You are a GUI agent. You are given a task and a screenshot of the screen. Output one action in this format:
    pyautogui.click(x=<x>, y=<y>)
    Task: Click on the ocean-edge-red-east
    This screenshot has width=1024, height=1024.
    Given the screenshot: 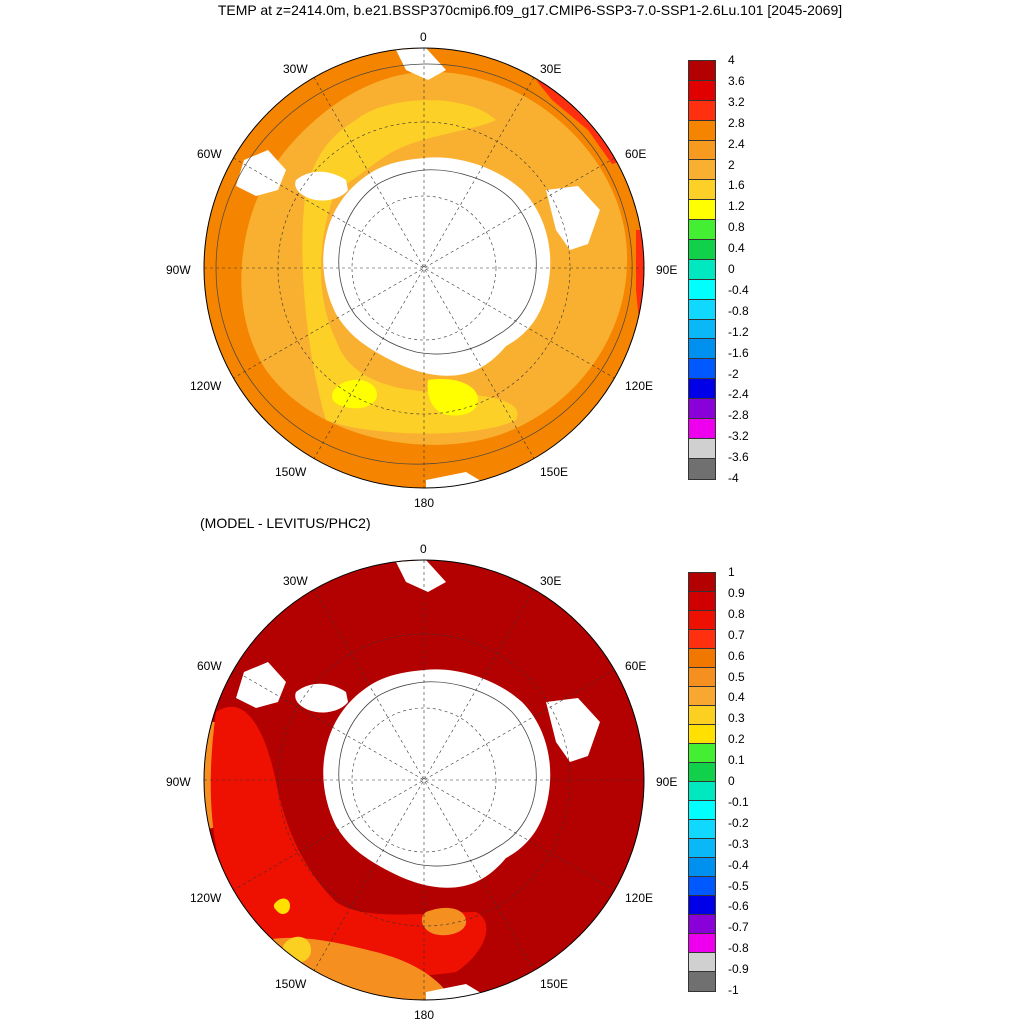 What is the action you would take?
    pyautogui.click(x=640, y=281)
    